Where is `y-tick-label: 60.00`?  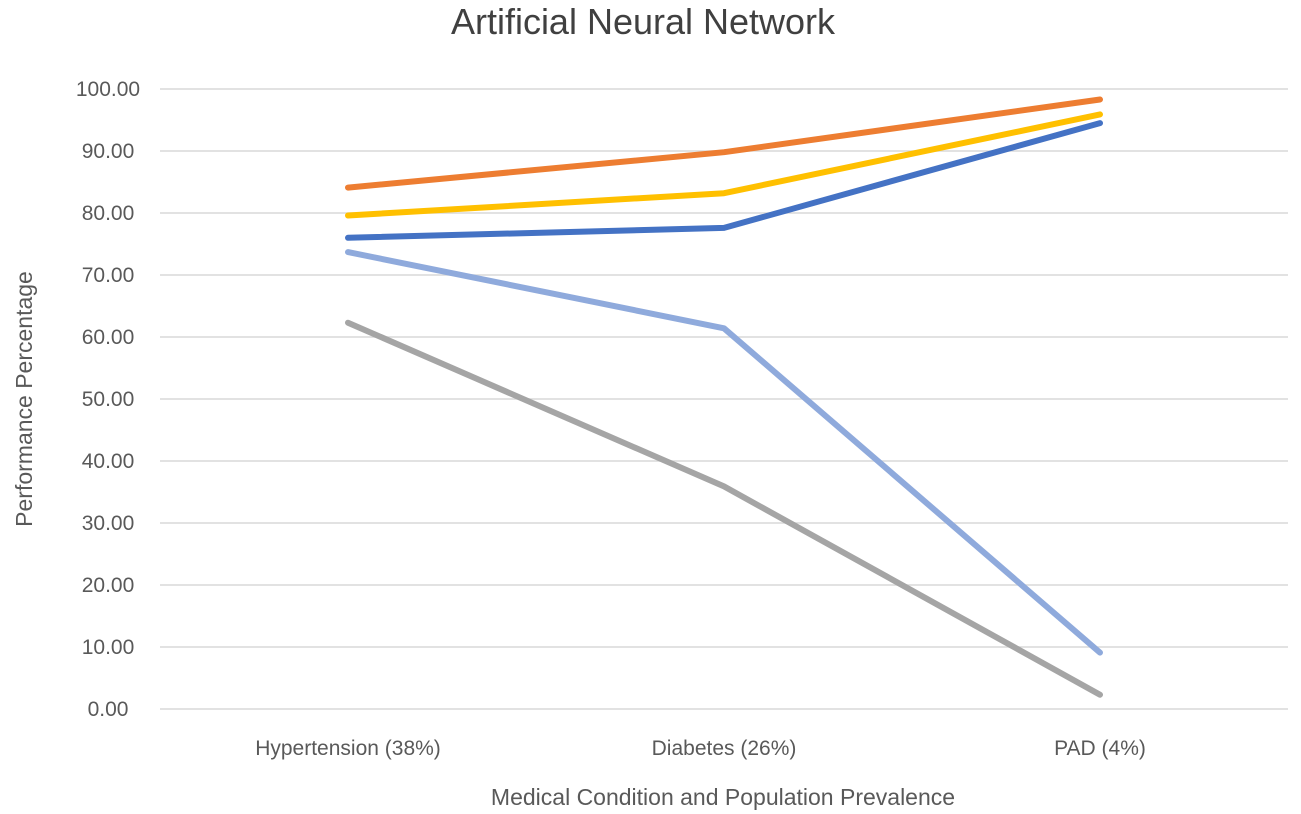
y-tick-label: 60.00 is located at coordinates (108, 337).